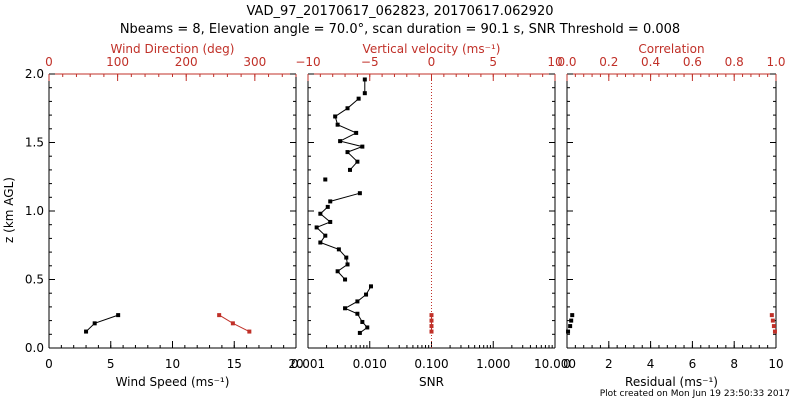 The height and width of the screenshot is (400, 800). What do you see at coordinates (775, 62) in the screenshot?
I see `x2-tick-label: 1.0` at bounding box center [775, 62].